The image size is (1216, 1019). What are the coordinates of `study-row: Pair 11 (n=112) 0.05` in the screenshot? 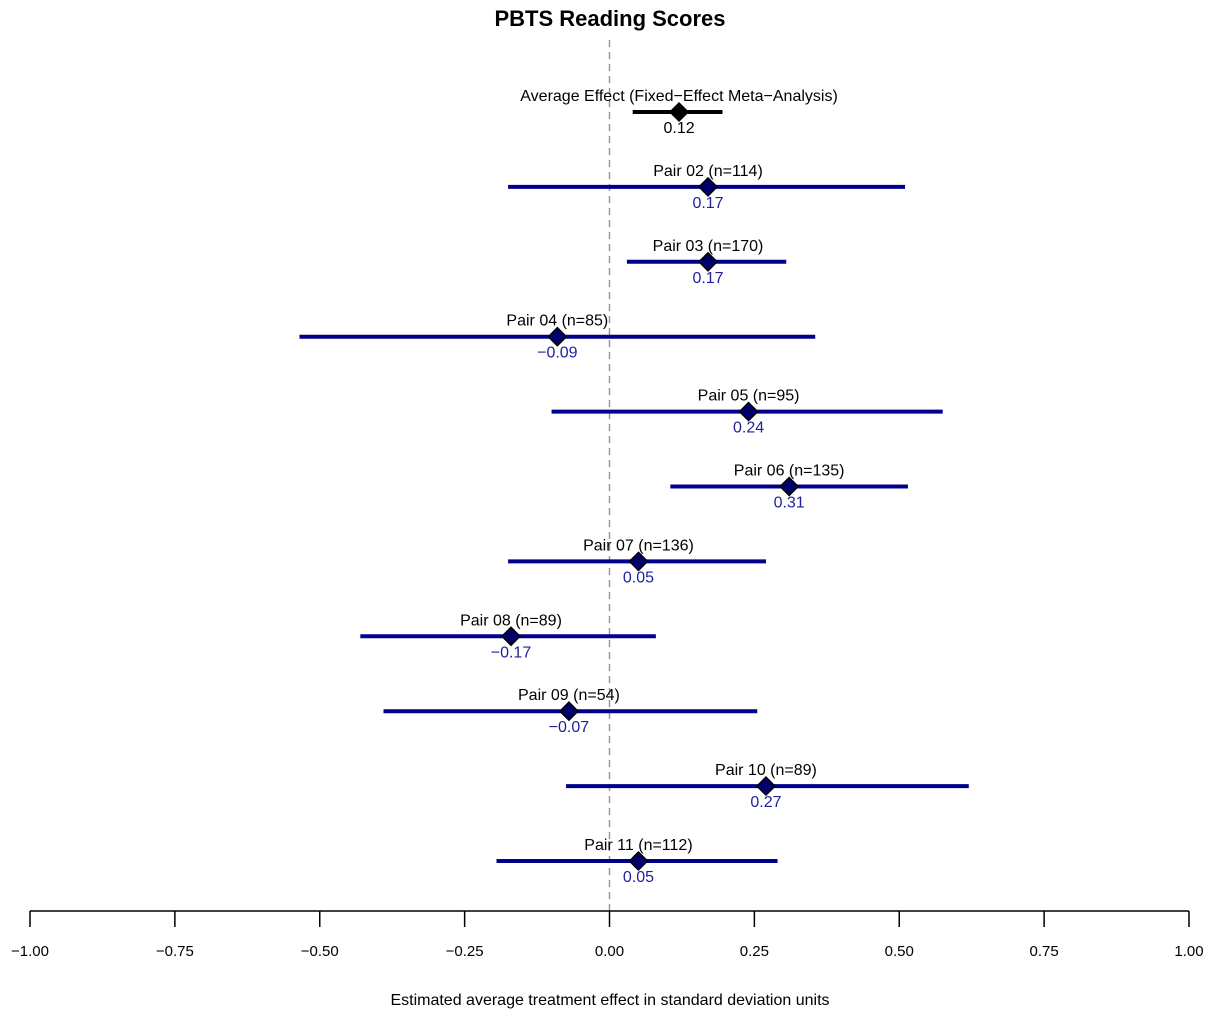 It's located at (637, 861).